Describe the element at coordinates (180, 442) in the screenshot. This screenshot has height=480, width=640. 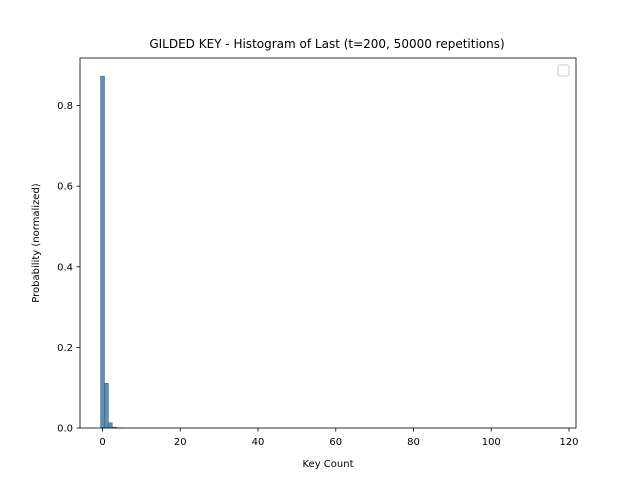
I see `x-tick-label: 20` at that location.